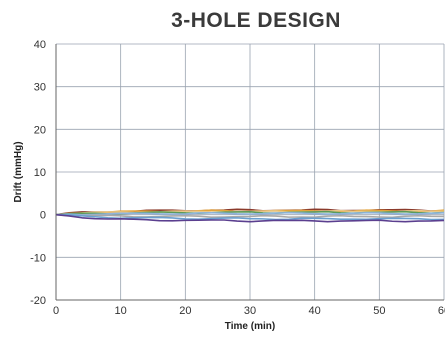 This screenshot has height=339, width=445. I want to click on x-tick-label: 0, so click(56, 311).